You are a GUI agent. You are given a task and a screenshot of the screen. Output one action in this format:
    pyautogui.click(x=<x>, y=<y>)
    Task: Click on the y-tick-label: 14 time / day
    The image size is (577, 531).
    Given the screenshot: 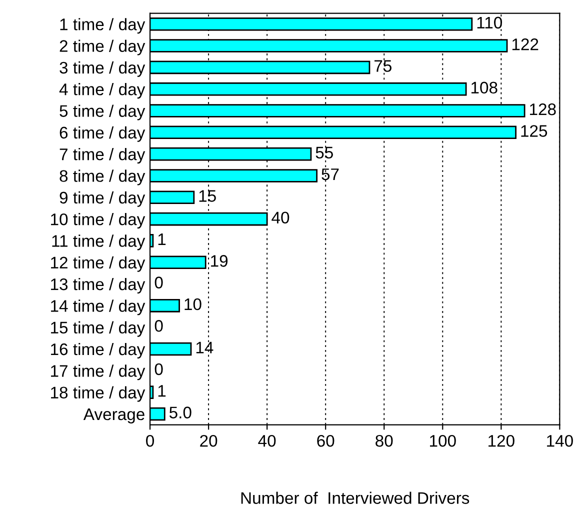 What is the action you would take?
    pyautogui.click(x=98, y=308)
    